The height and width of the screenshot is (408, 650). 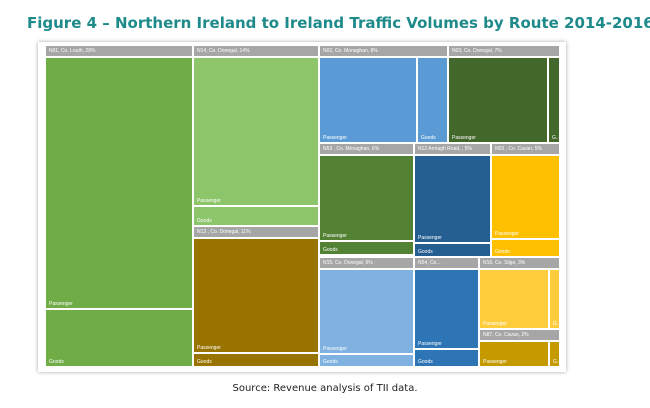 What do you see at coordinates (430, 344) in the screenshot?
I see `cell-label-n54-passenger: Passenger` at bounding box center [430, 344].